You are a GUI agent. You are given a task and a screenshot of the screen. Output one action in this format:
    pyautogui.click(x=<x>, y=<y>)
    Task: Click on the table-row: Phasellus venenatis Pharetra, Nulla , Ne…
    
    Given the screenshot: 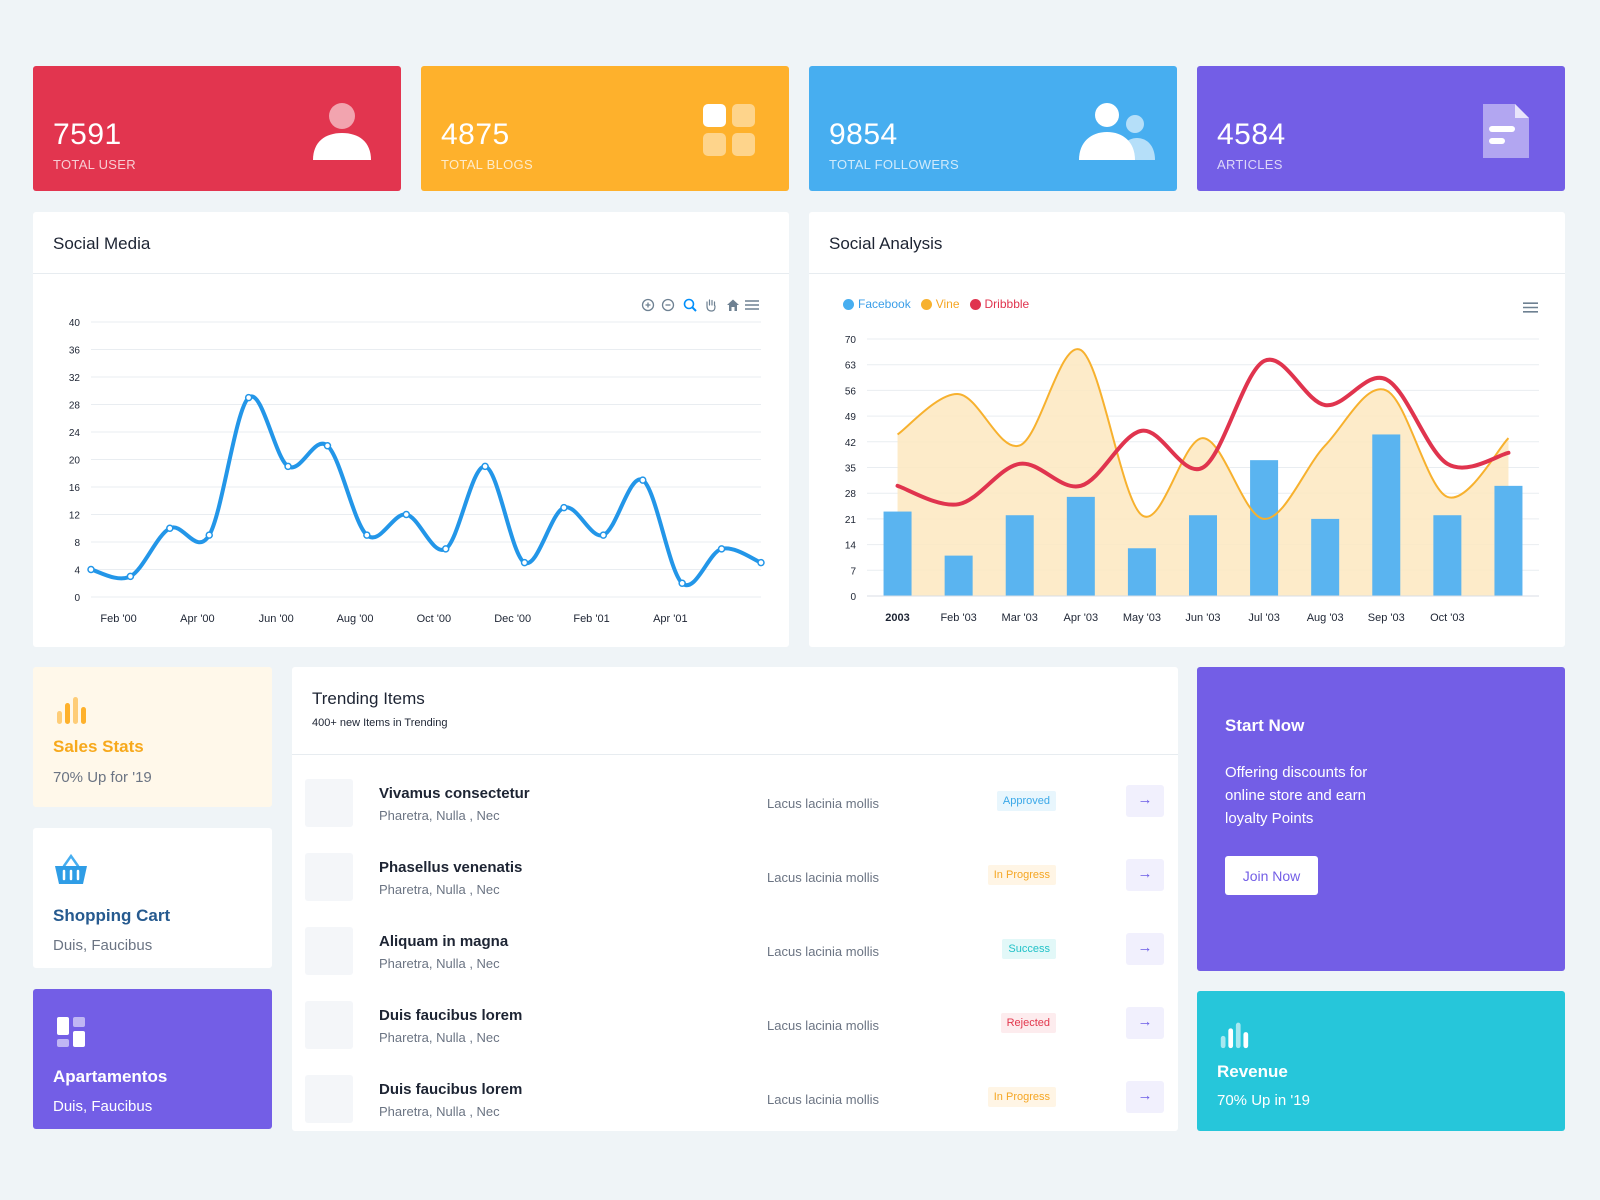 What is the action you would take?
    pyautogui.click(x=735, y=876)
    